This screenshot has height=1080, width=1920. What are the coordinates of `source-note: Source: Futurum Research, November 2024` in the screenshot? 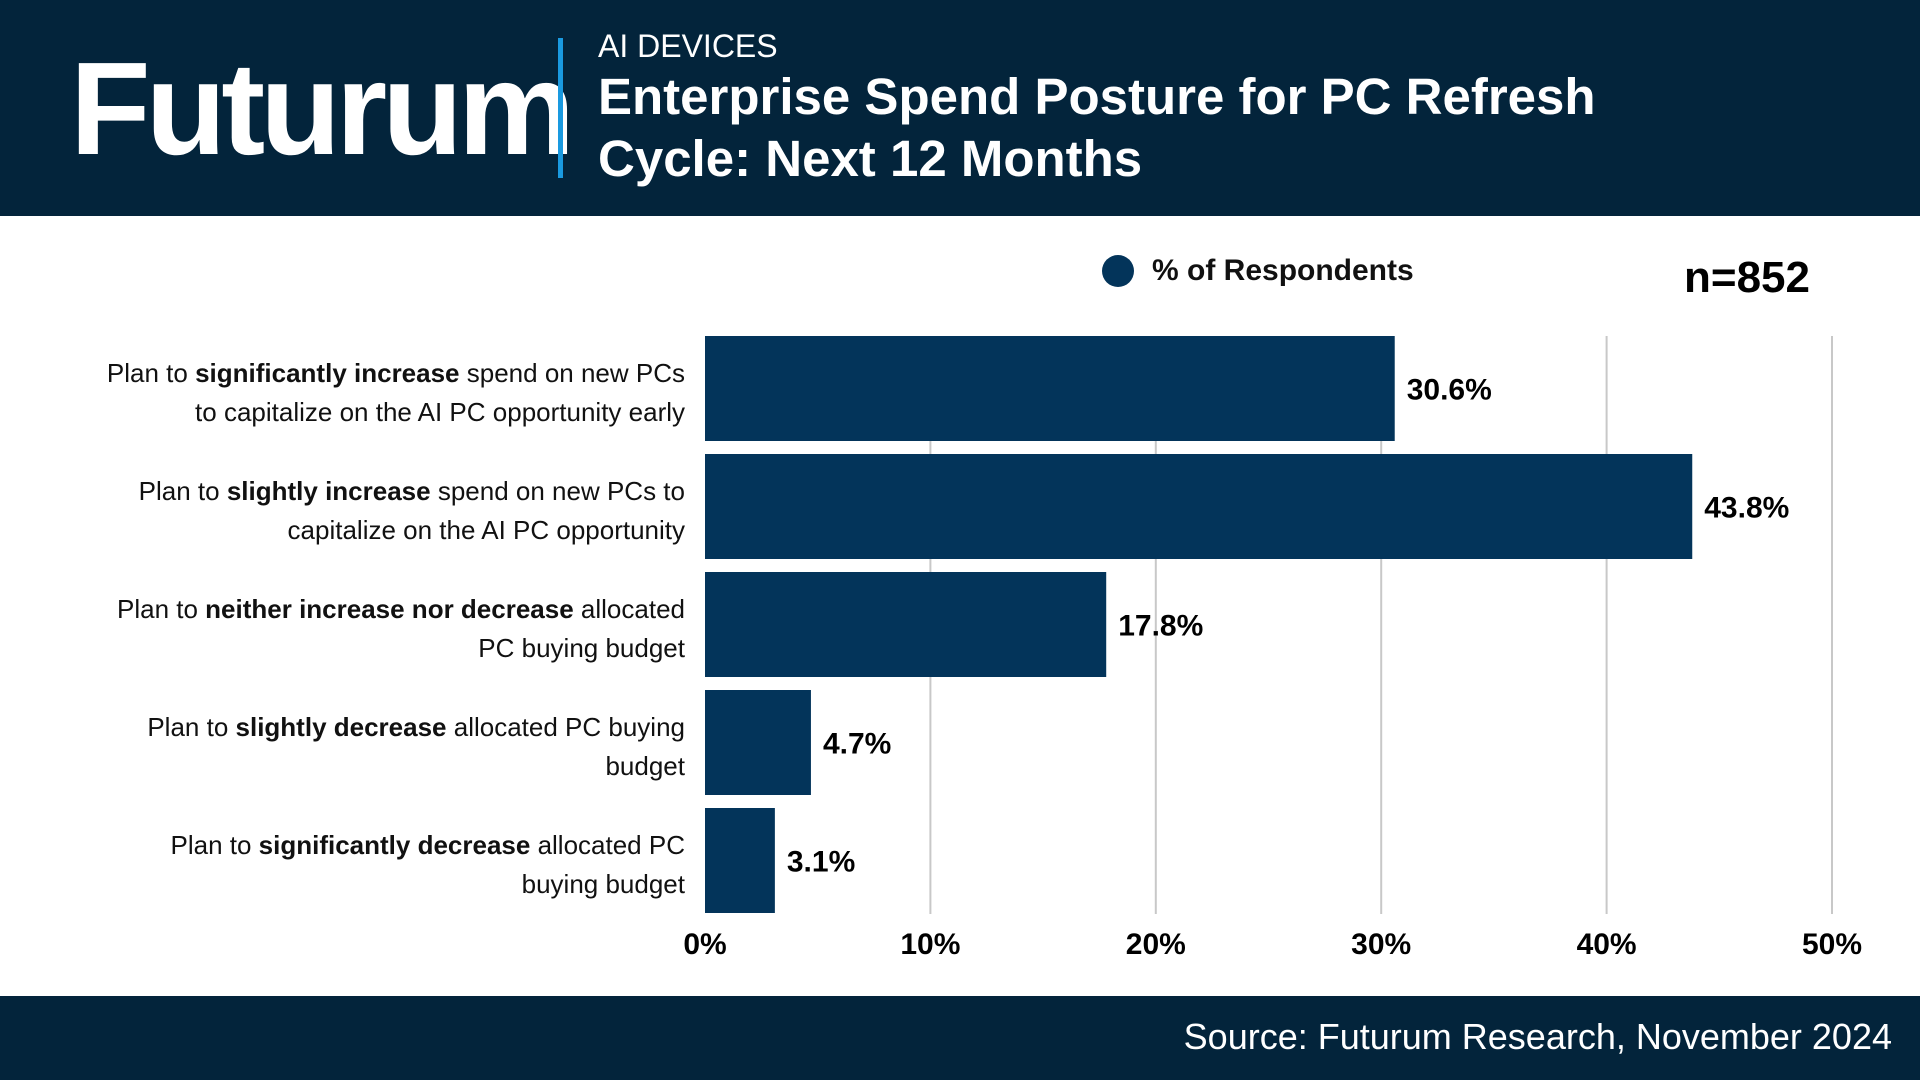 It's located at (1537, 1036).